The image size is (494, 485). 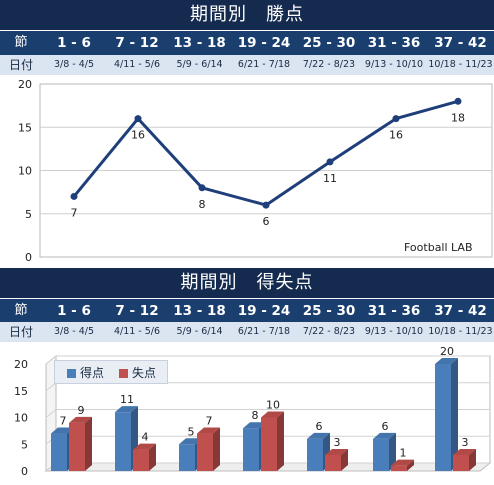 I want to click on legend-swatch-goals-against, so click(x=123, y=373).